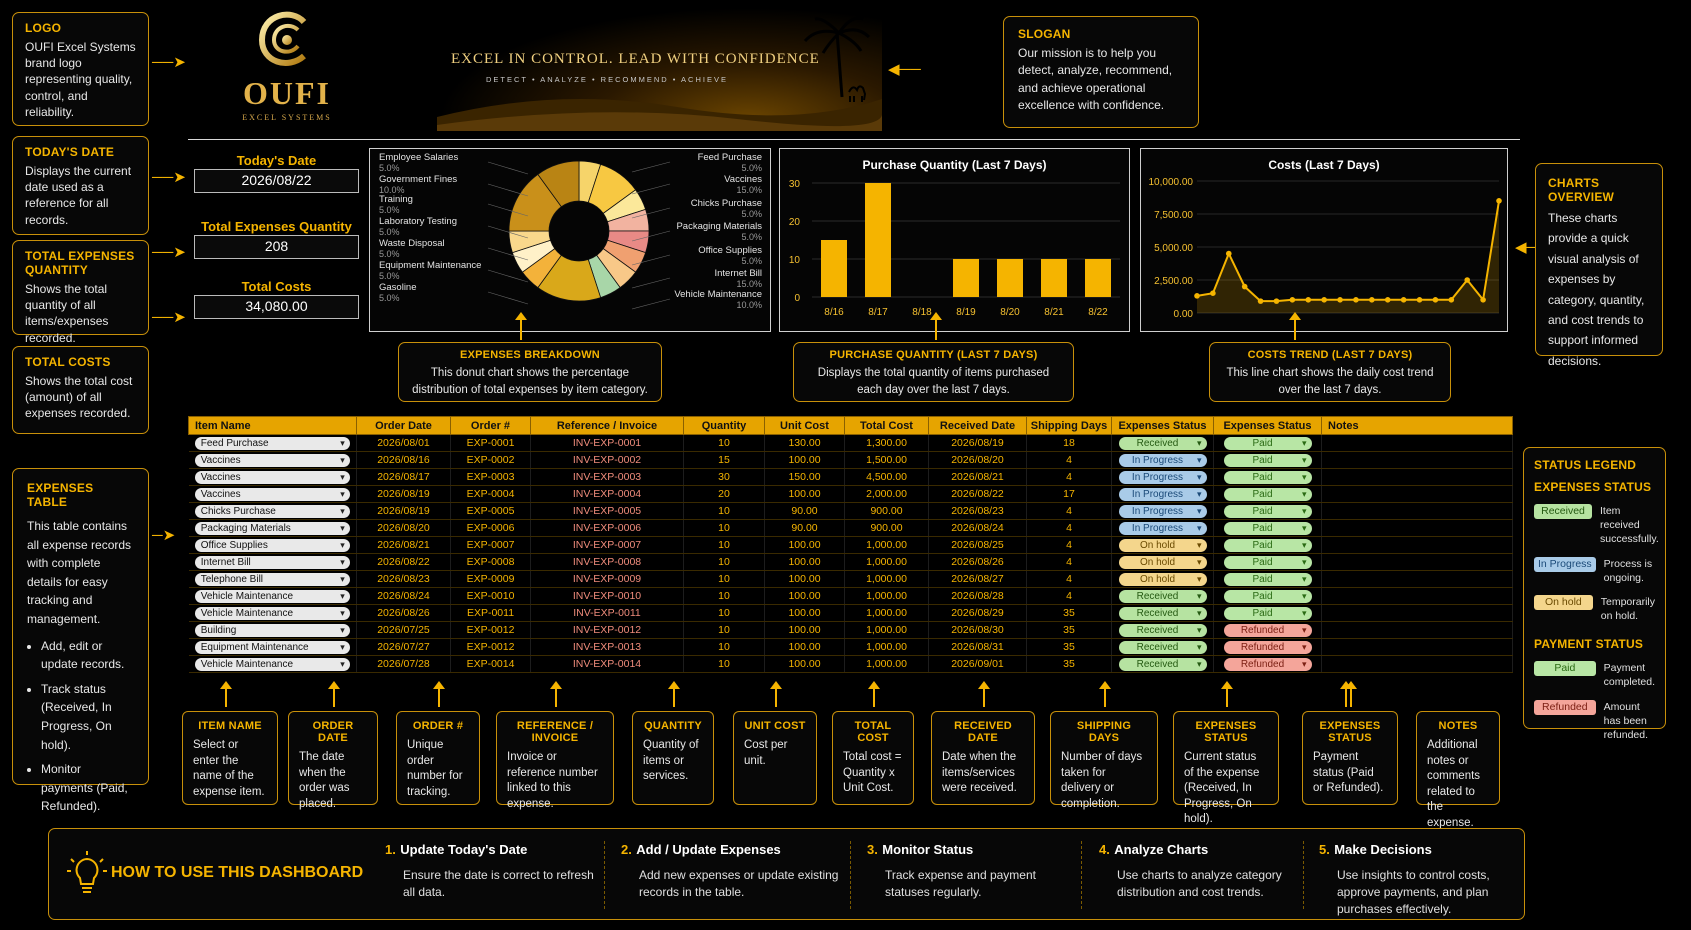  What do you see at coordinates (607, 460) in the screenshot?
I see `table-cell: INV-EXP-0002` at bounding box center [607, 460].